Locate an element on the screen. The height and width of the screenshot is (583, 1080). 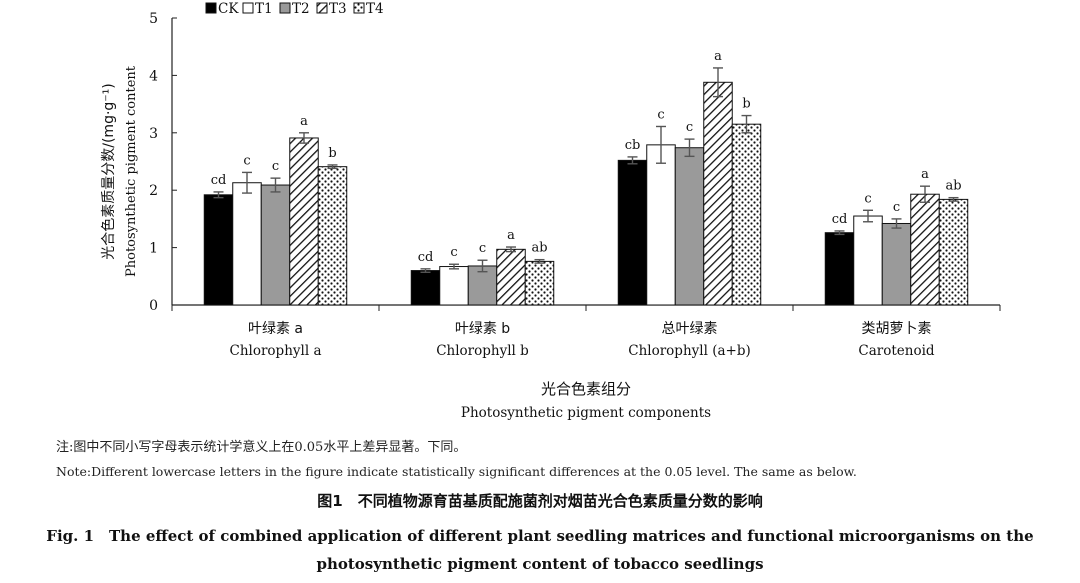
category-label-en: Chlorophyll (a+b) is located at coordinates (689, 351).